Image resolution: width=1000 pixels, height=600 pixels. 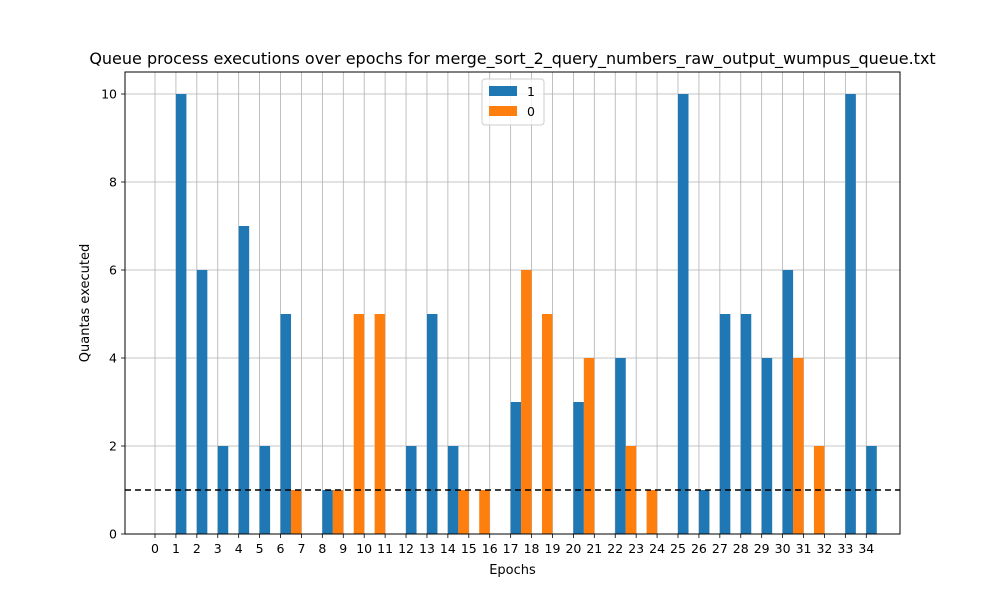 What do you see at coordinates (113, 446) in the screenshot?
I see `y-tick-label: 2` at bounding box center [113, 446].